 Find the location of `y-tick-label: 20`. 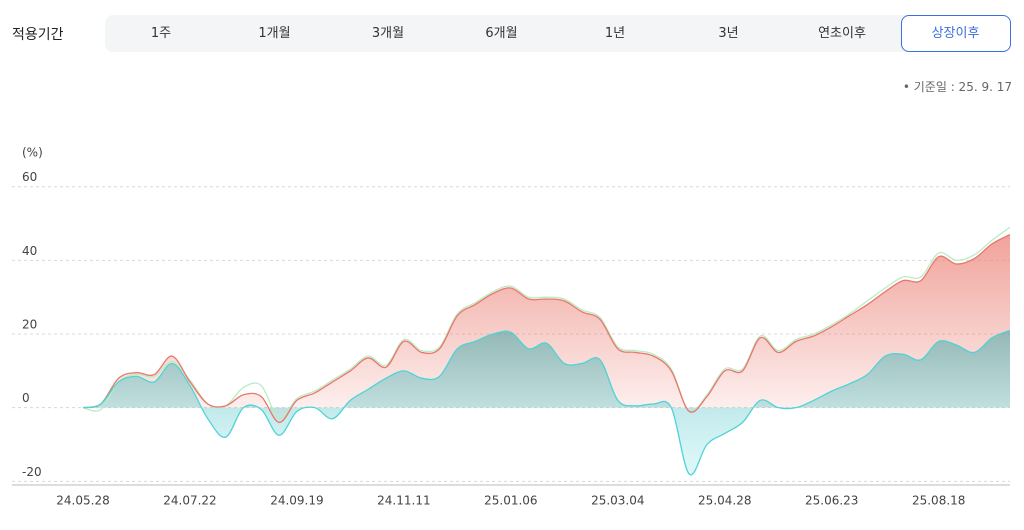

y-tick-label: 20 is located at coordinates (29, 325).